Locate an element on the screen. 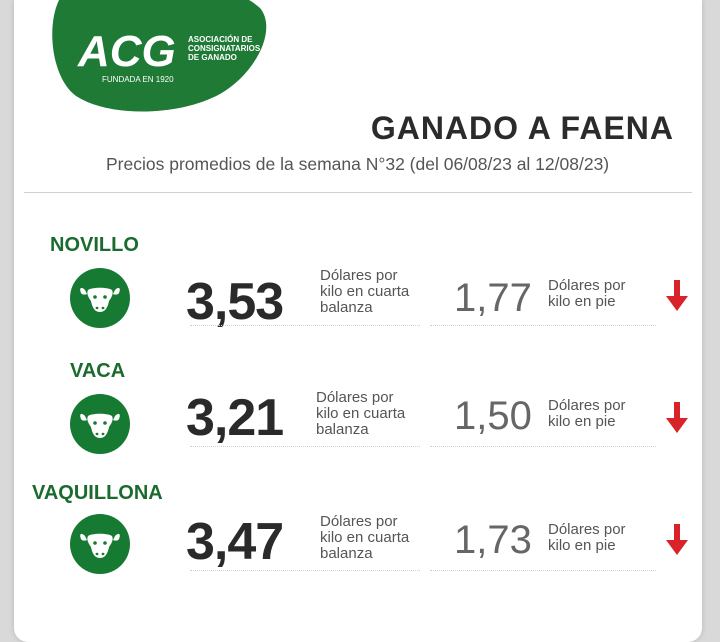  price-pie: 1,50 is located at coordinates (493, 416).